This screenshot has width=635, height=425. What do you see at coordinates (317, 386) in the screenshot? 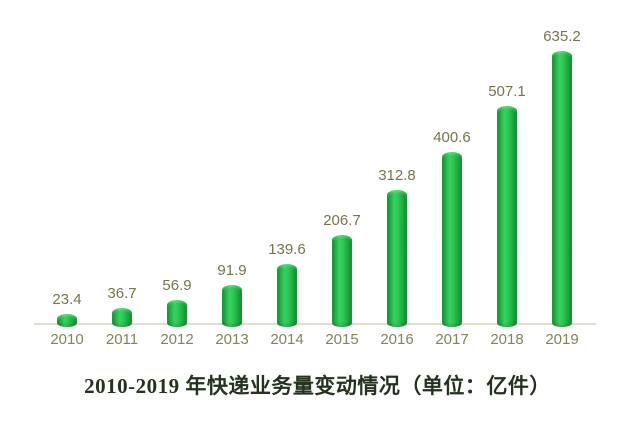
I see `chart-title: 2010-2019 年快递业务量变动情况（单位：亿件）` at bounding box center [317, 386].